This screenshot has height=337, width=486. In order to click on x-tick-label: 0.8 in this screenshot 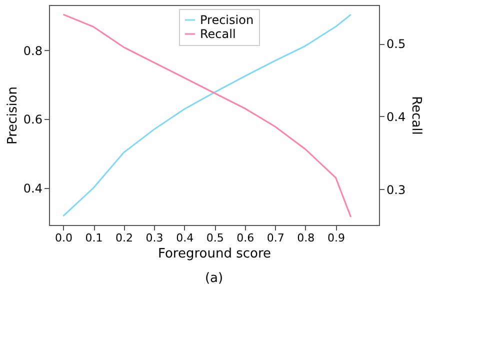, I will do `click(306, 238)`.